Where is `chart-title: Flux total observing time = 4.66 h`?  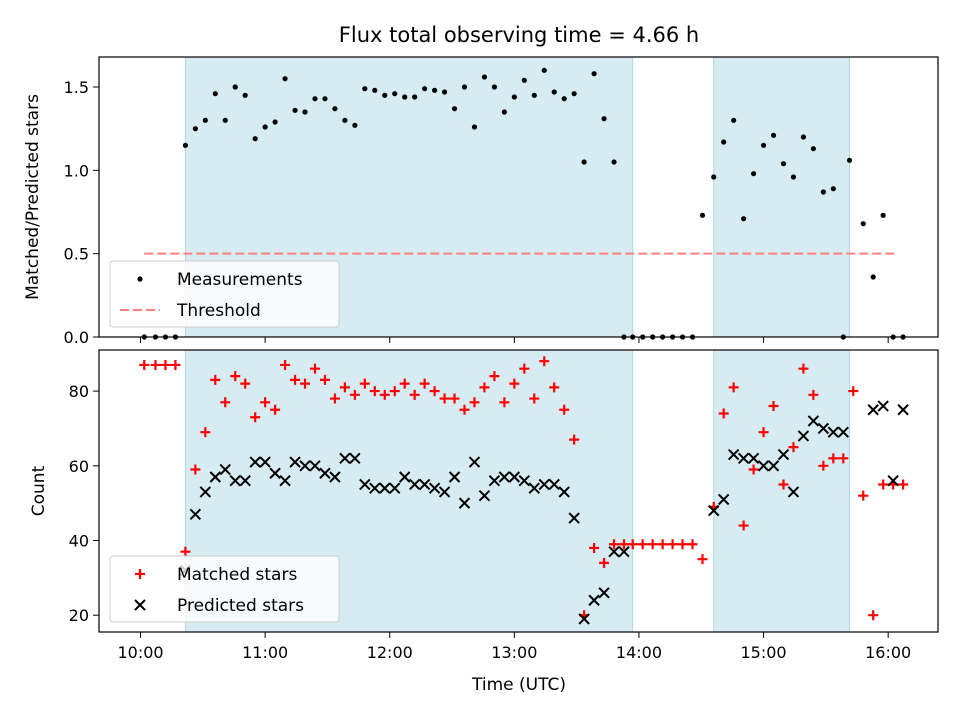 chart-title: Flux total observing time = 4.66 h is located at coordinates (519, 35).